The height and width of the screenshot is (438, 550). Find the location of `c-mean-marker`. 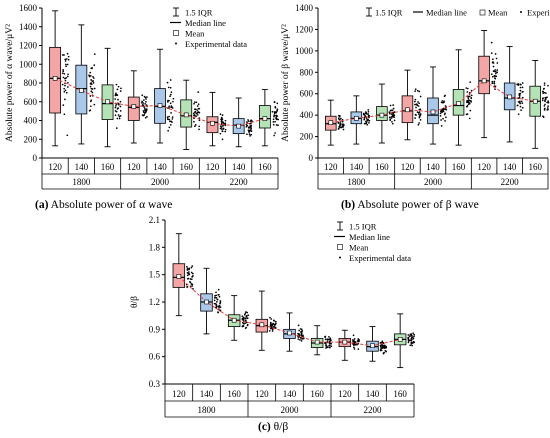

c-mean-marker is located at coordinates (345, 342).